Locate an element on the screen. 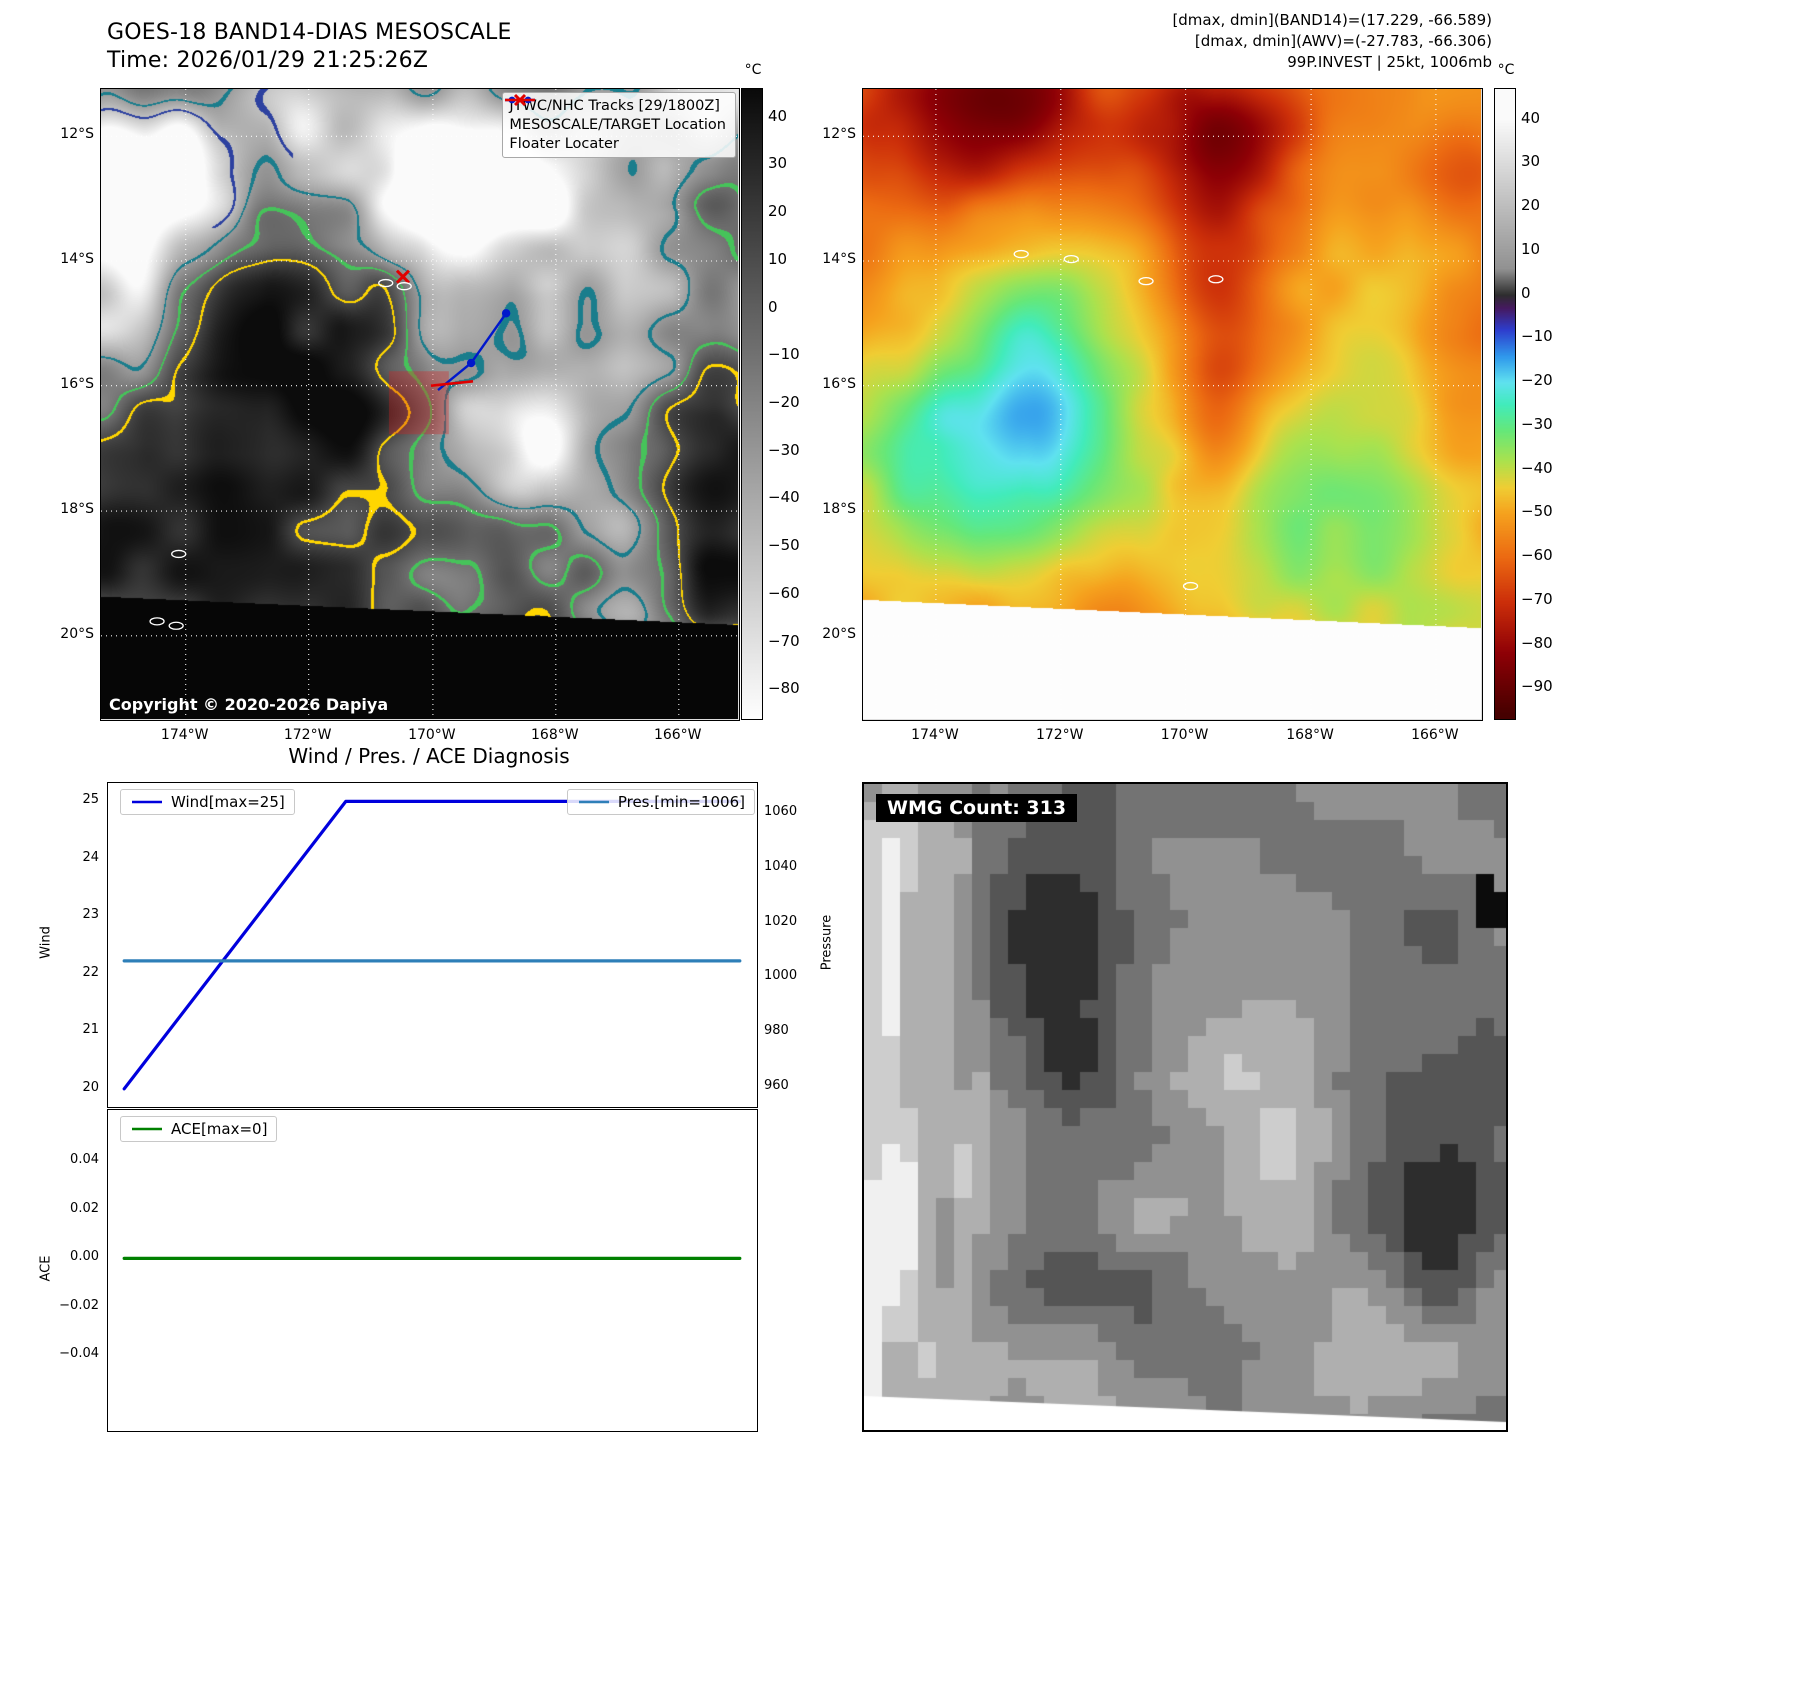 The width and height of the screenshot is (1813, 1690). ace-axis-tick: −0.04 is located at coordinates (79, 1354).